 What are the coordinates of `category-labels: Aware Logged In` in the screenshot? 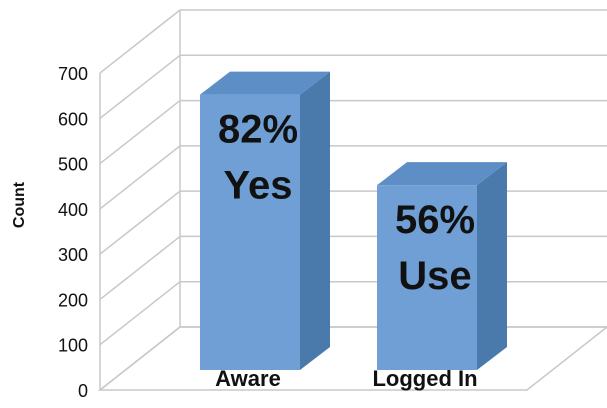 It's located at (346, 378).